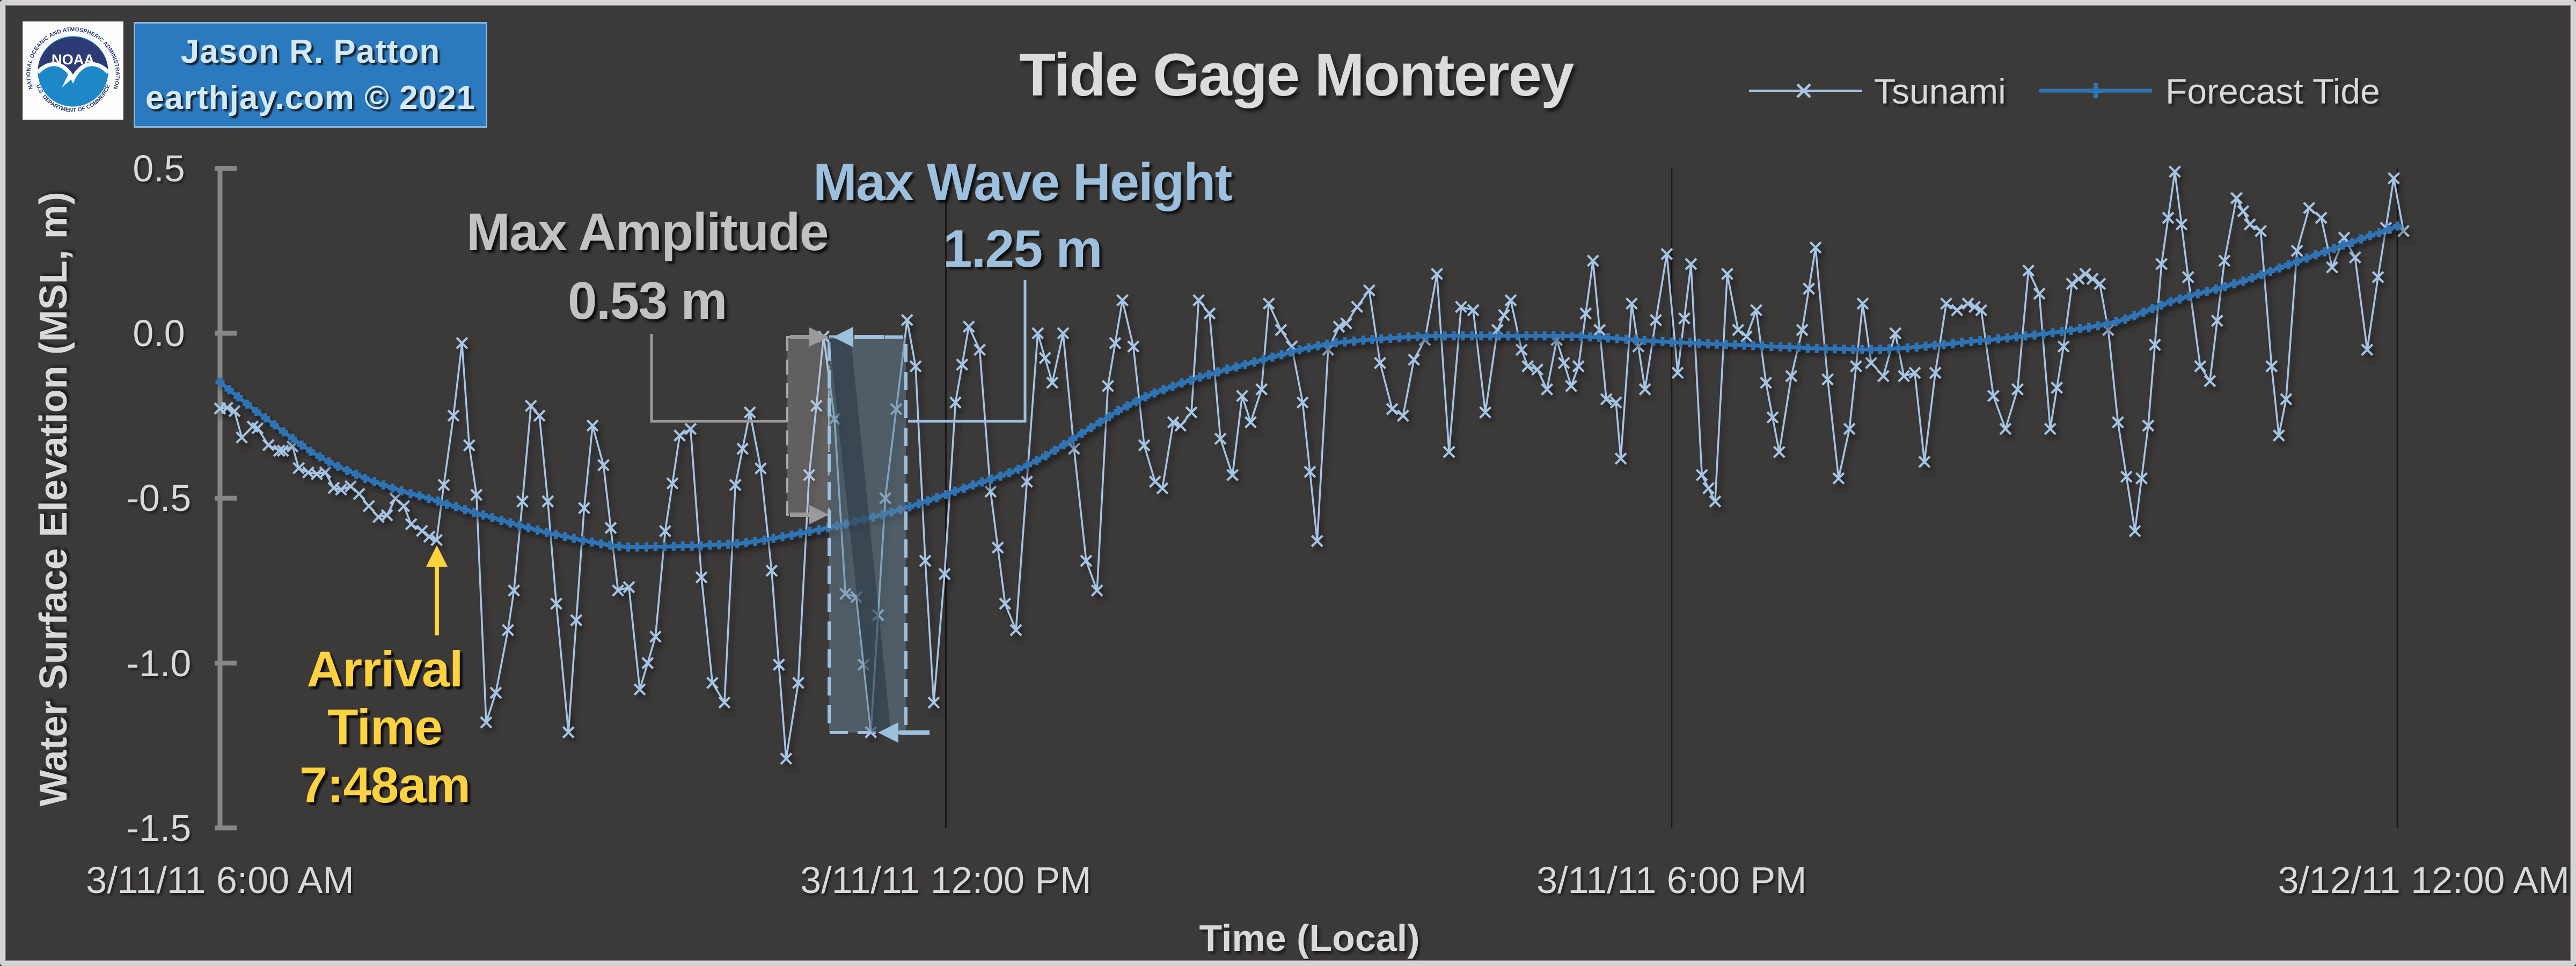 The height and width of the screenshot is (966, 2576). I want to click on legend-tsunami-swatch, so click(1805, 90).